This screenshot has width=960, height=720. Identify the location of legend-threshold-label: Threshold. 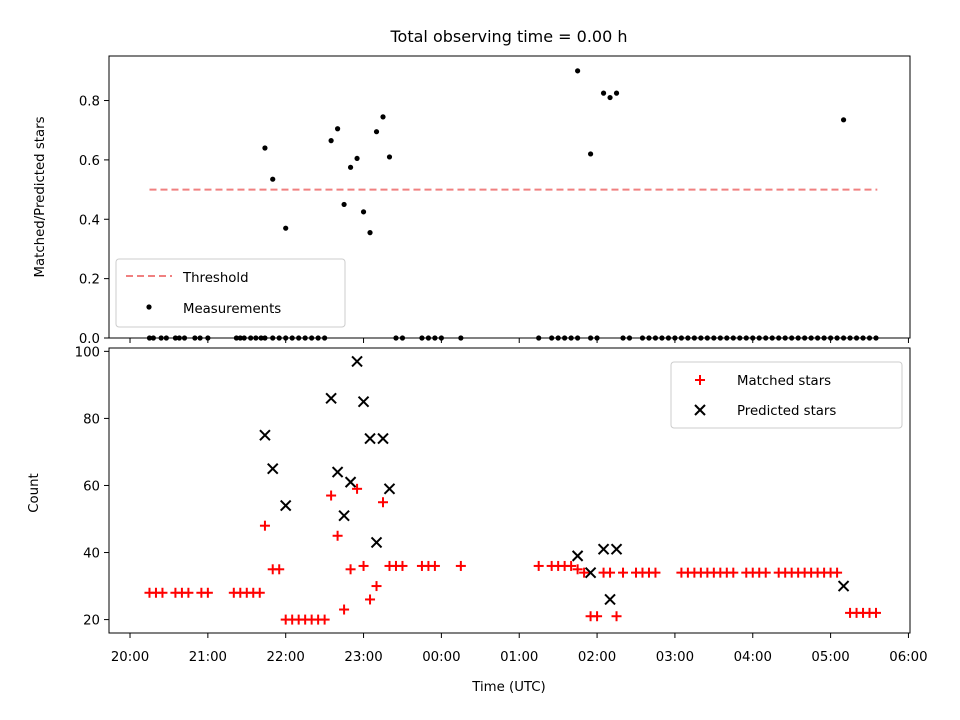
(215, 278).